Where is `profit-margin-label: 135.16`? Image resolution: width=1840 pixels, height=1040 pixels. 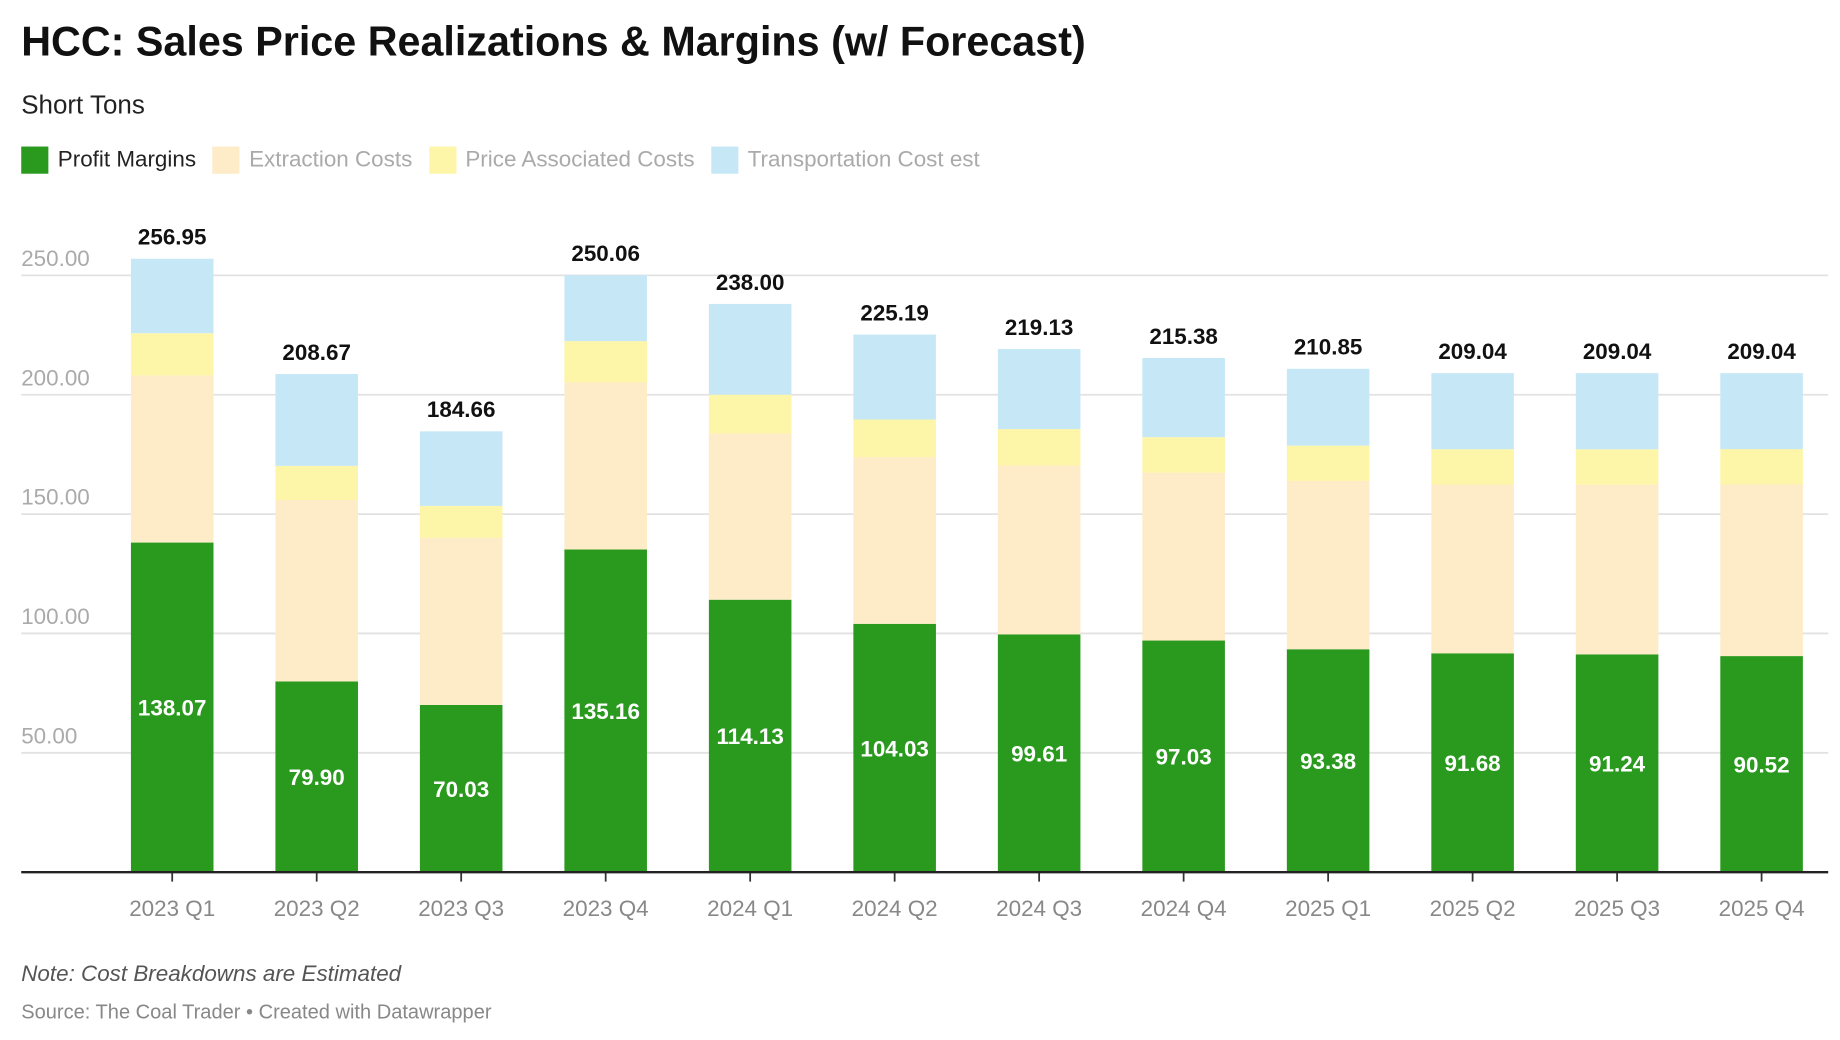 profit-margin-label: 135.16 is located at coordinates (605, 711).